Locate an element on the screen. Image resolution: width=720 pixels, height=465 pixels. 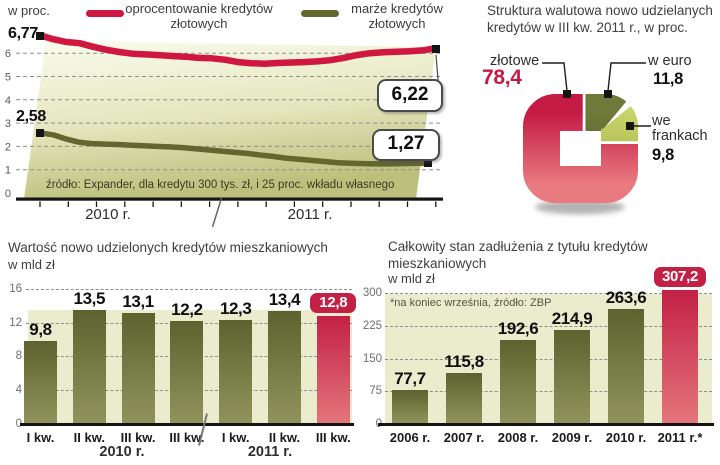
donut-ring is located at coordinates (580, 148).